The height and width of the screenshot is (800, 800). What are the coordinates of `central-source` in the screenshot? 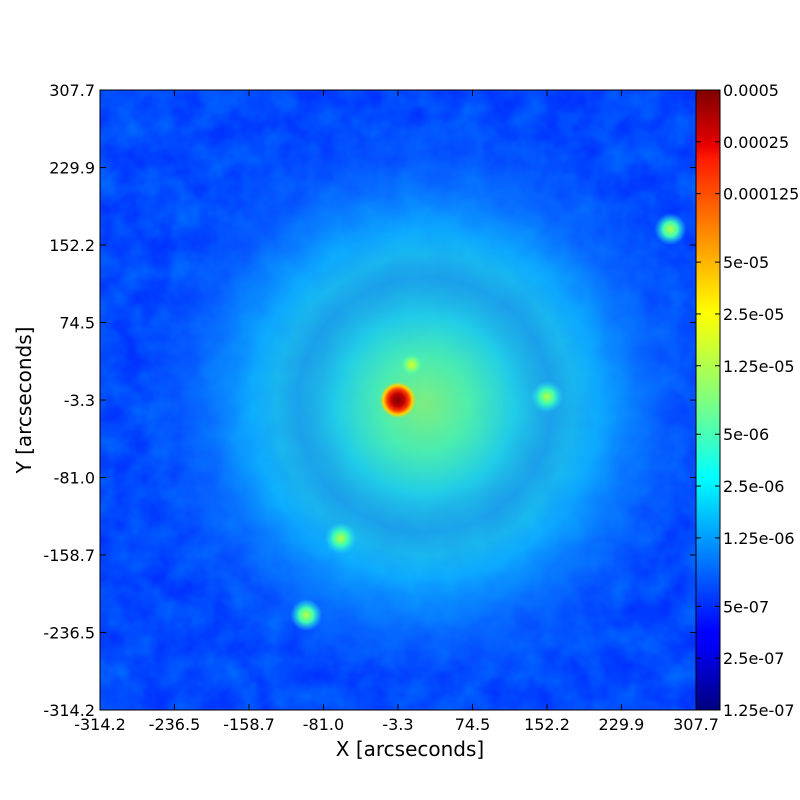 It's located at (397, 400).